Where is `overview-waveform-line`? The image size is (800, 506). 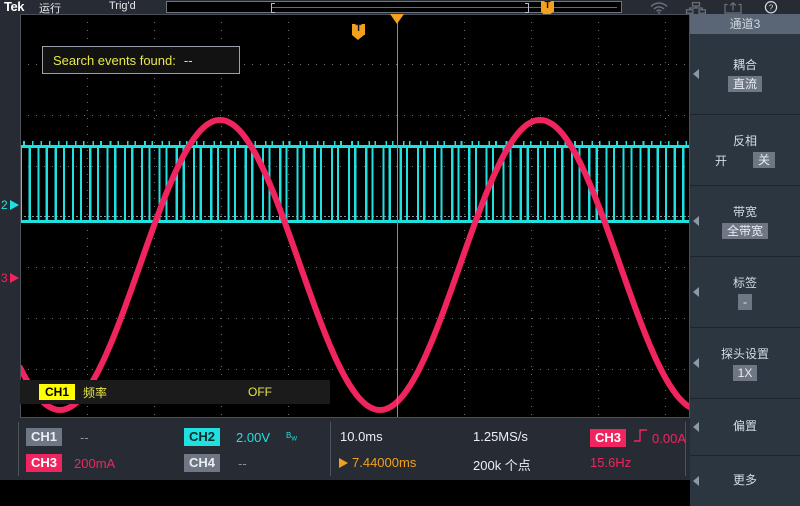 overview-waveform-line is located at coordinates (444, 7).